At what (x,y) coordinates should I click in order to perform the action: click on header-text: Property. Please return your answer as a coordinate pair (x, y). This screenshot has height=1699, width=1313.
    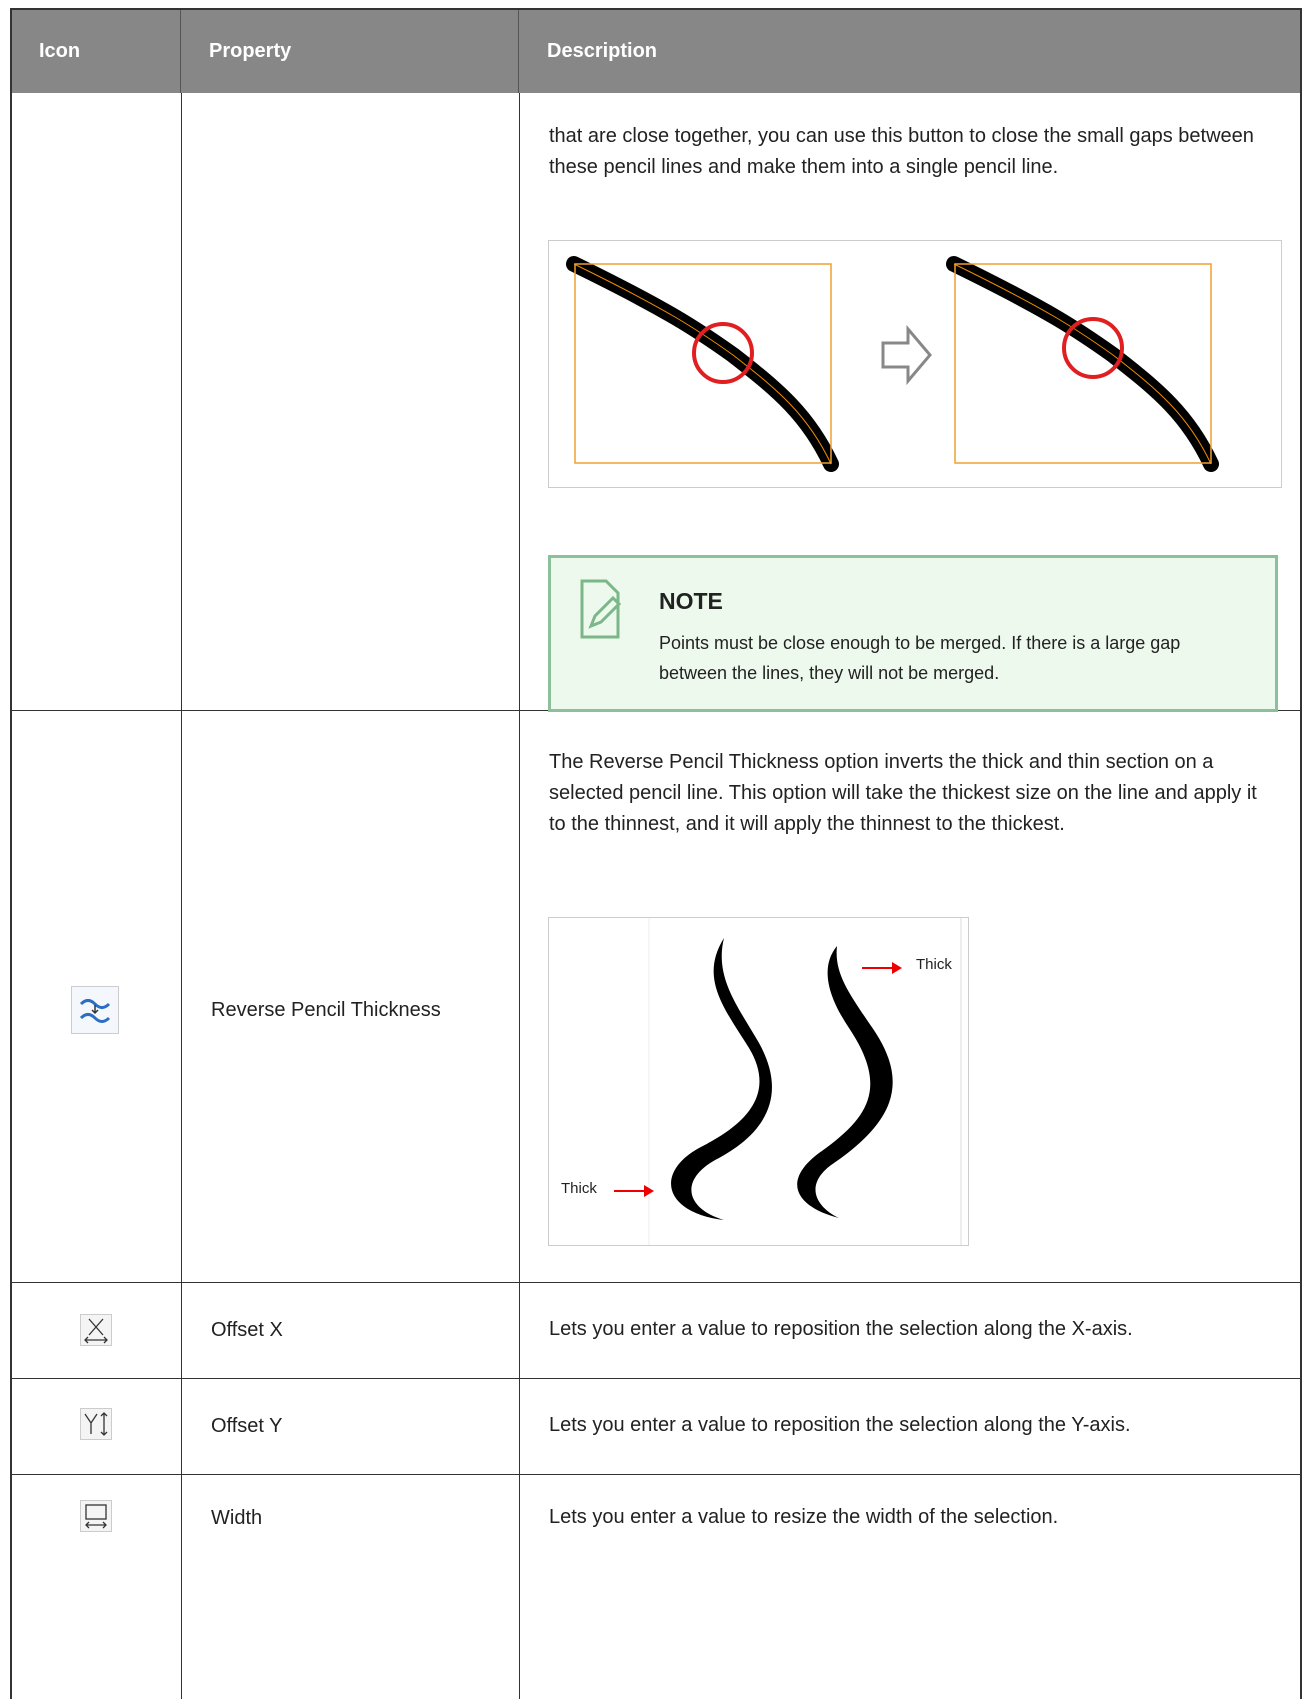
    Looking at the image, I should click on (250, 51).